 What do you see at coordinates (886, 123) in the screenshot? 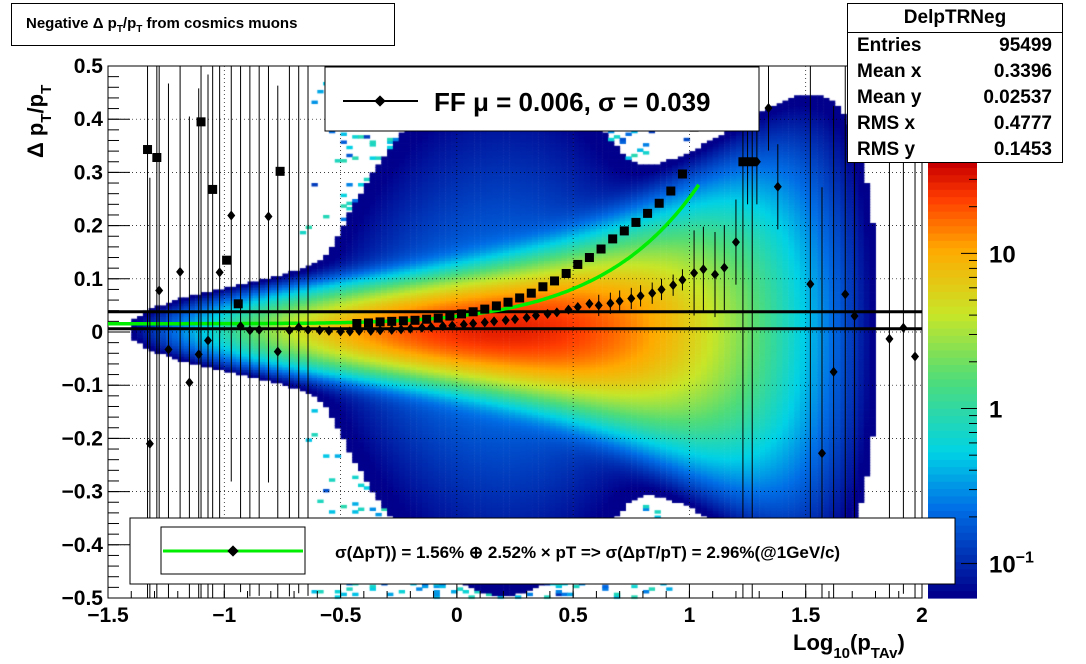
I see `stats-key: RMS x` at bounding box center [886, 123].